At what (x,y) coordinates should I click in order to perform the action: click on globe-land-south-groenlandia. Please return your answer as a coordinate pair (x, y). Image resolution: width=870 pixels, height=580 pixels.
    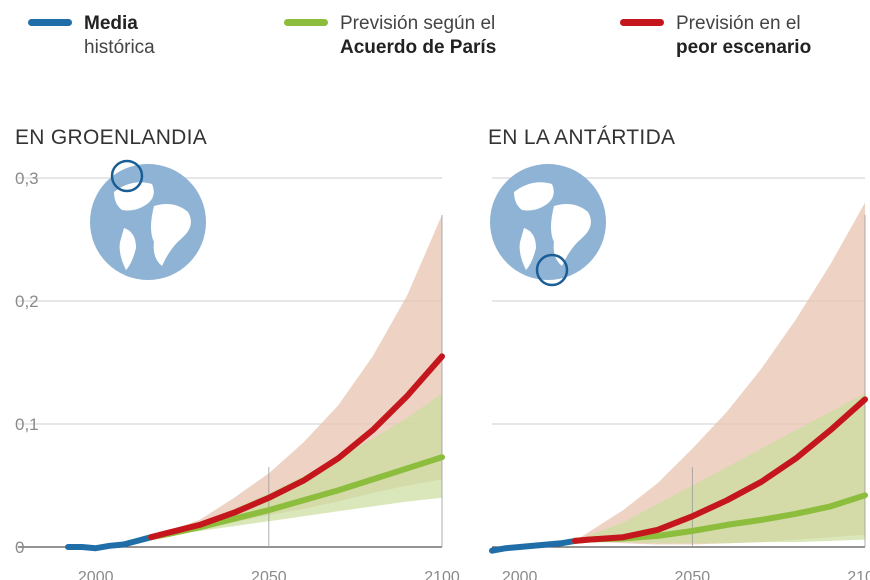
    Looking at the image, I should click on (127, 249).